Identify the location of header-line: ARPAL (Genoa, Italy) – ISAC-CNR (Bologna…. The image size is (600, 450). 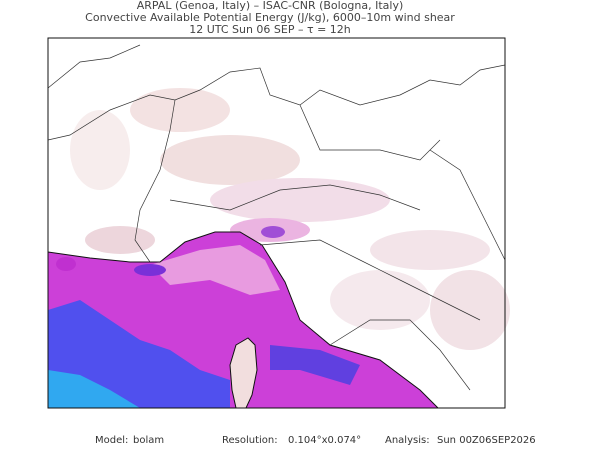
(270, 6).